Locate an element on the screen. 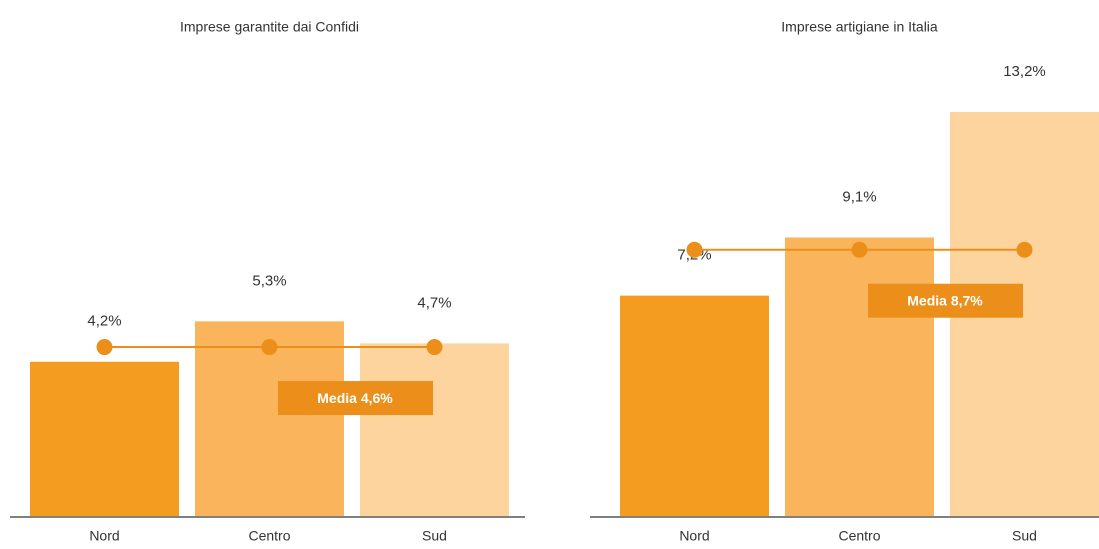  value-label: 4,2% is located at coordinates (104, 321).